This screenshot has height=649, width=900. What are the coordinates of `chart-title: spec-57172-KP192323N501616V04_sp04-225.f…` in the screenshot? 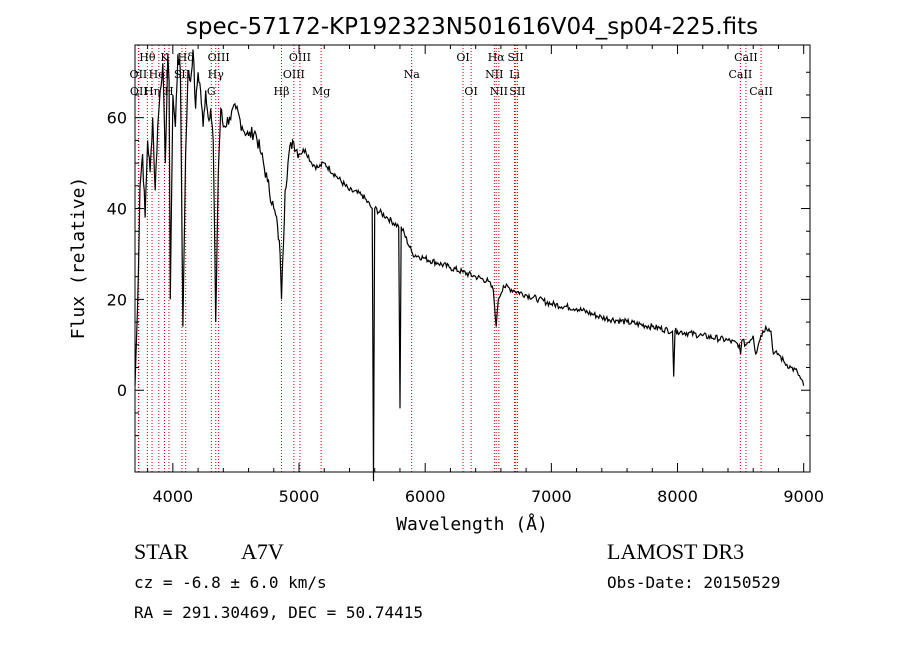 It's located at (472, 27).